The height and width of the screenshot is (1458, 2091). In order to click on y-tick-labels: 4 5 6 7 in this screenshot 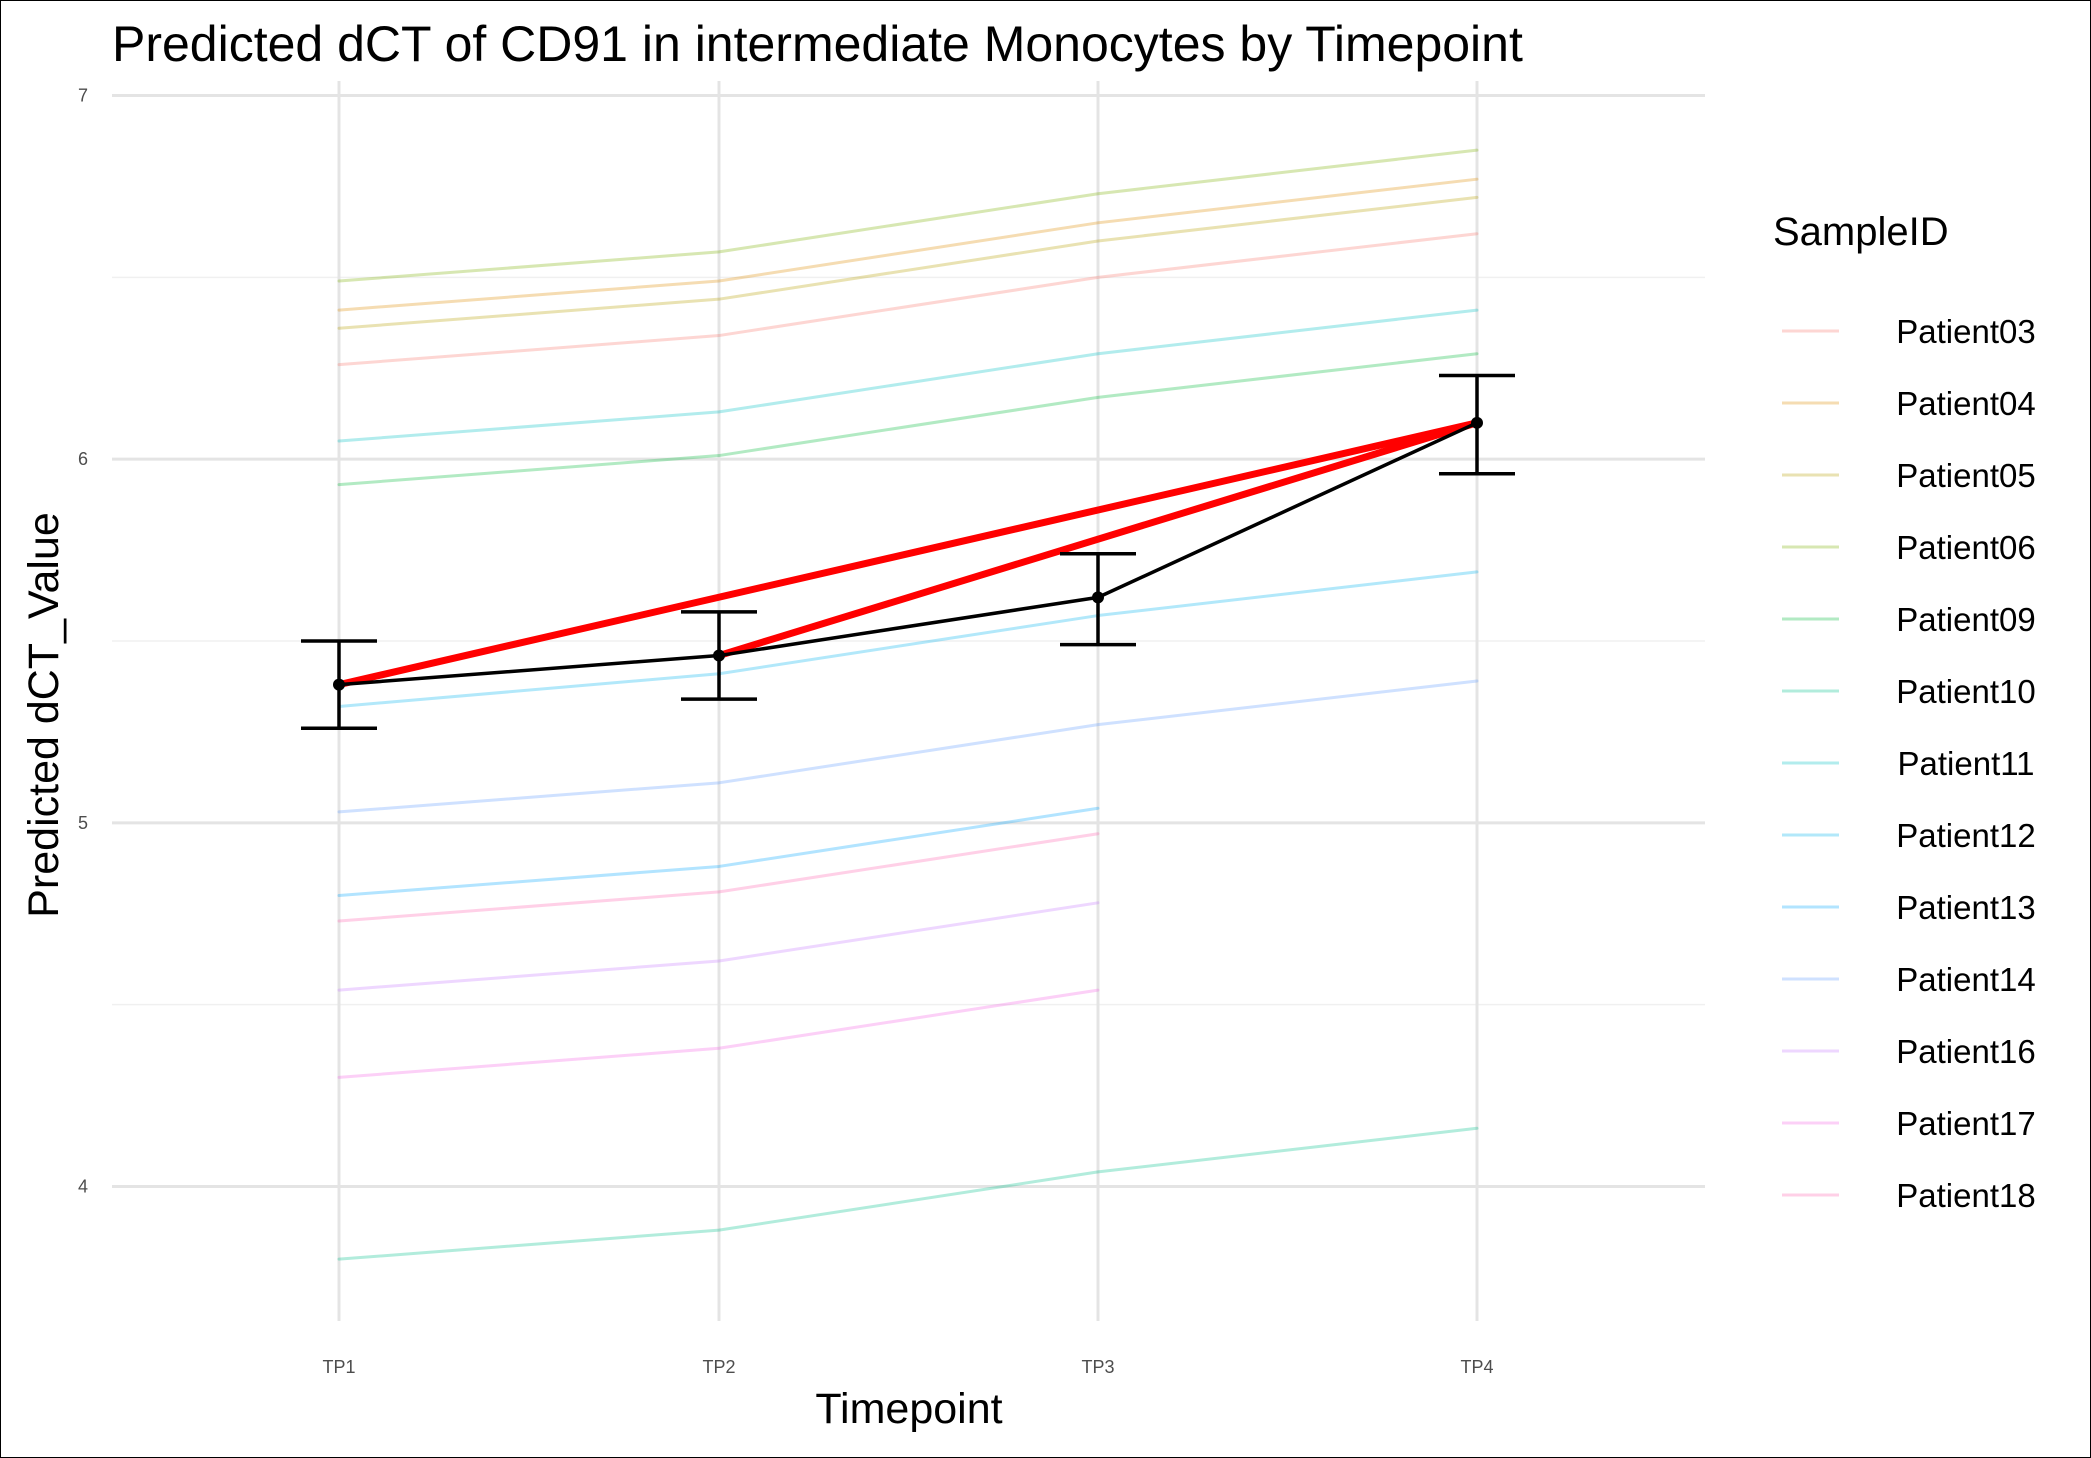, I will do `click(83, 641)`.